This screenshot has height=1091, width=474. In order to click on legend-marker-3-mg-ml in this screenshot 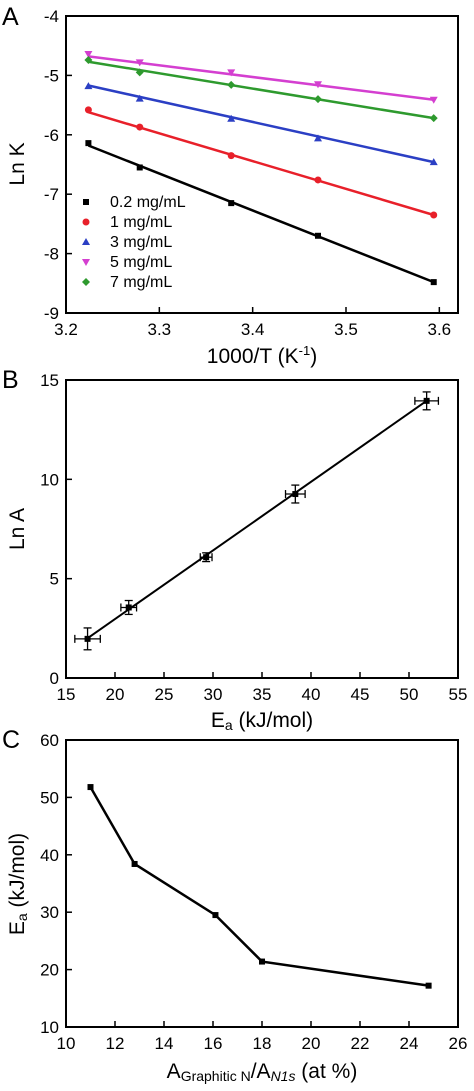, I will do `click(86, 241)`.